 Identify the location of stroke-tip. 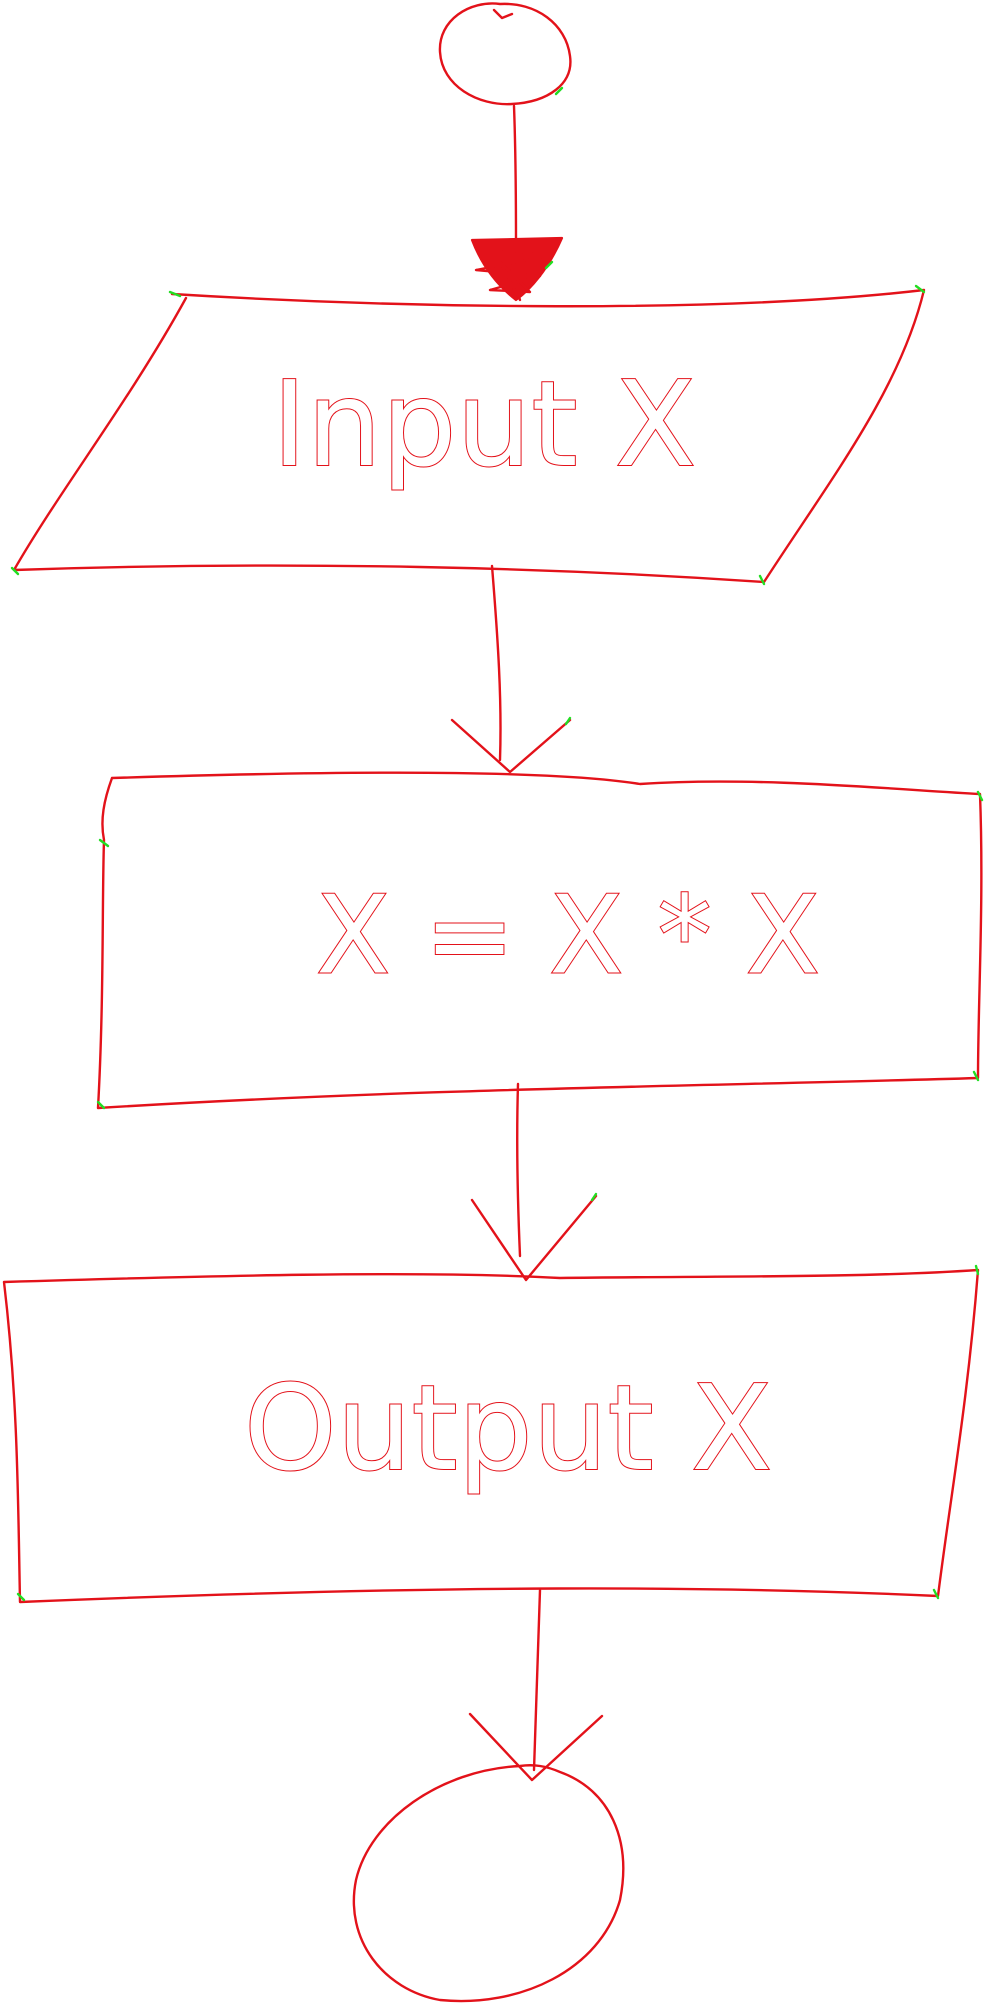
(559, 91).